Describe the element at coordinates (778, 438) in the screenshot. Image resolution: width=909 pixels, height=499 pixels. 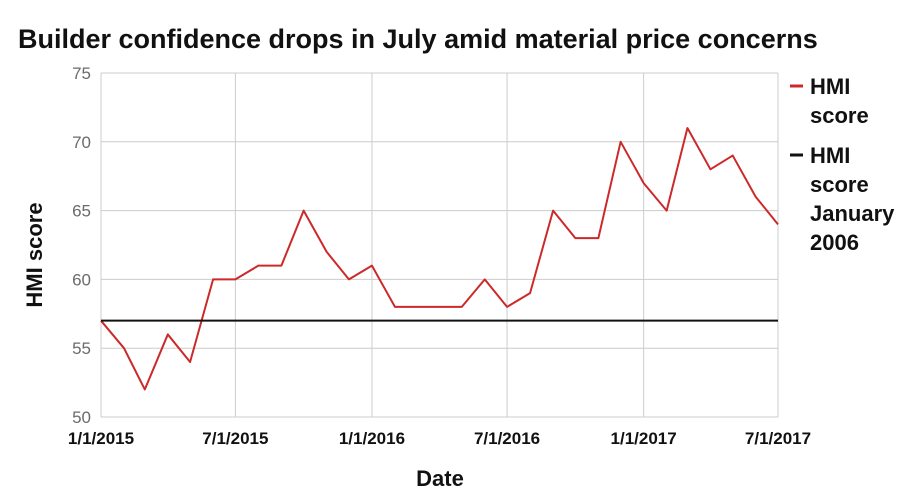
I see `x-tick-label: 7/1/2017` at that location.